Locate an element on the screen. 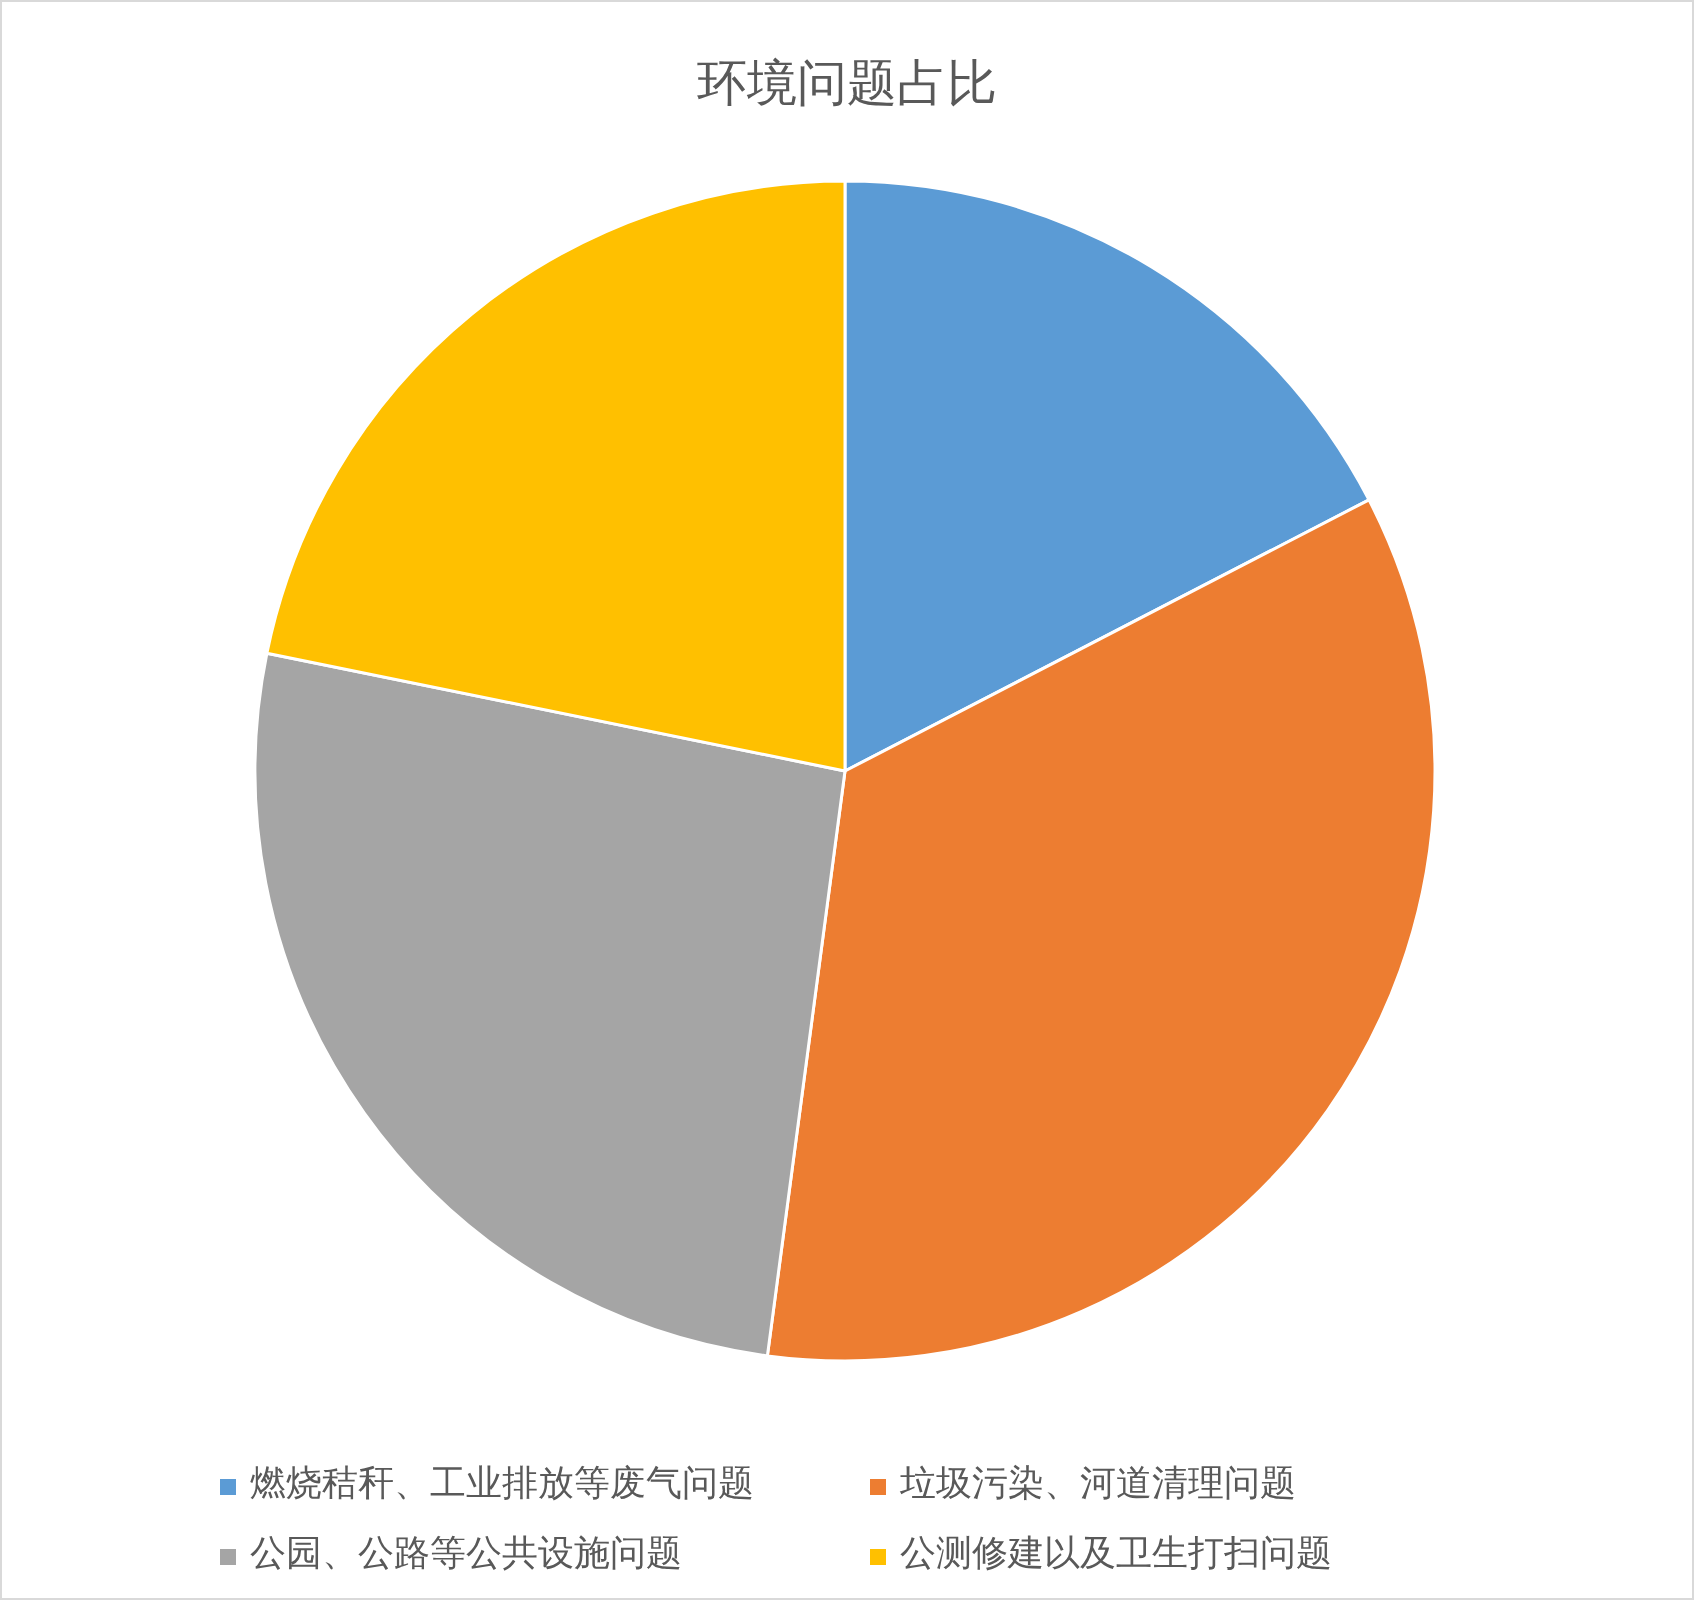  legend-label: 公测修建以及卫生打扫问题 is located at coordinates (1116, 1552).